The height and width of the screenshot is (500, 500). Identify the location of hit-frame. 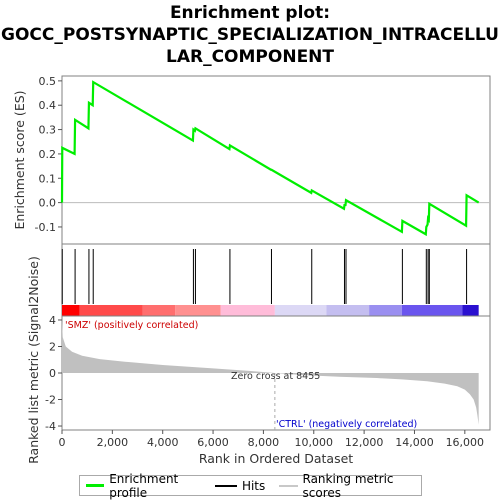
(276, 280).